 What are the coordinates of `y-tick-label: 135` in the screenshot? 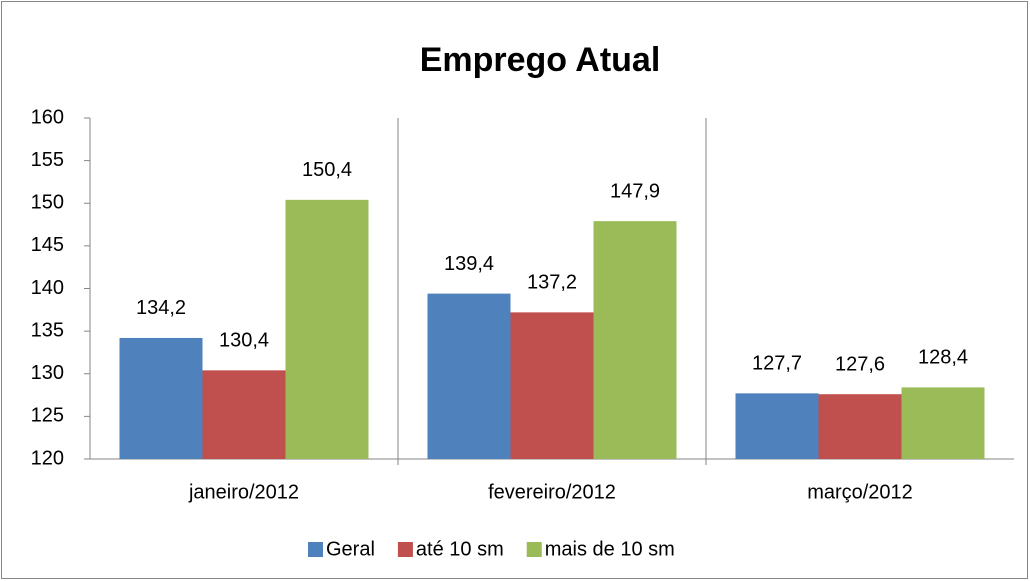 It's located at (47, 330).